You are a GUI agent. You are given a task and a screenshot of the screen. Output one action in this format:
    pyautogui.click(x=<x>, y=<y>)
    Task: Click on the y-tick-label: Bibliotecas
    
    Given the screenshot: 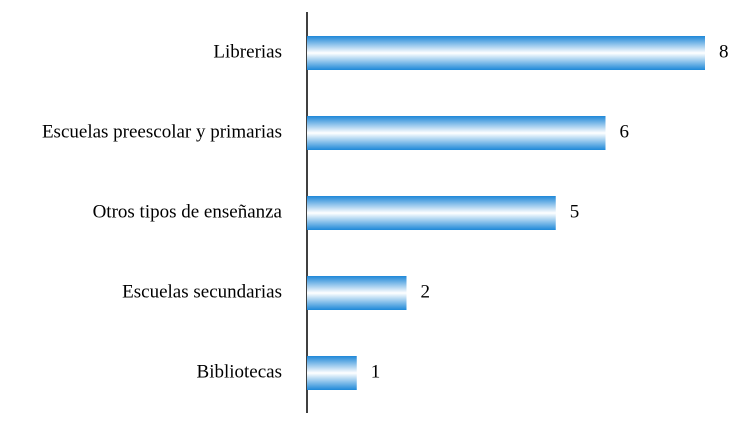 What is the action you would take?
    pyautogui.click(x=239, y=371)
    